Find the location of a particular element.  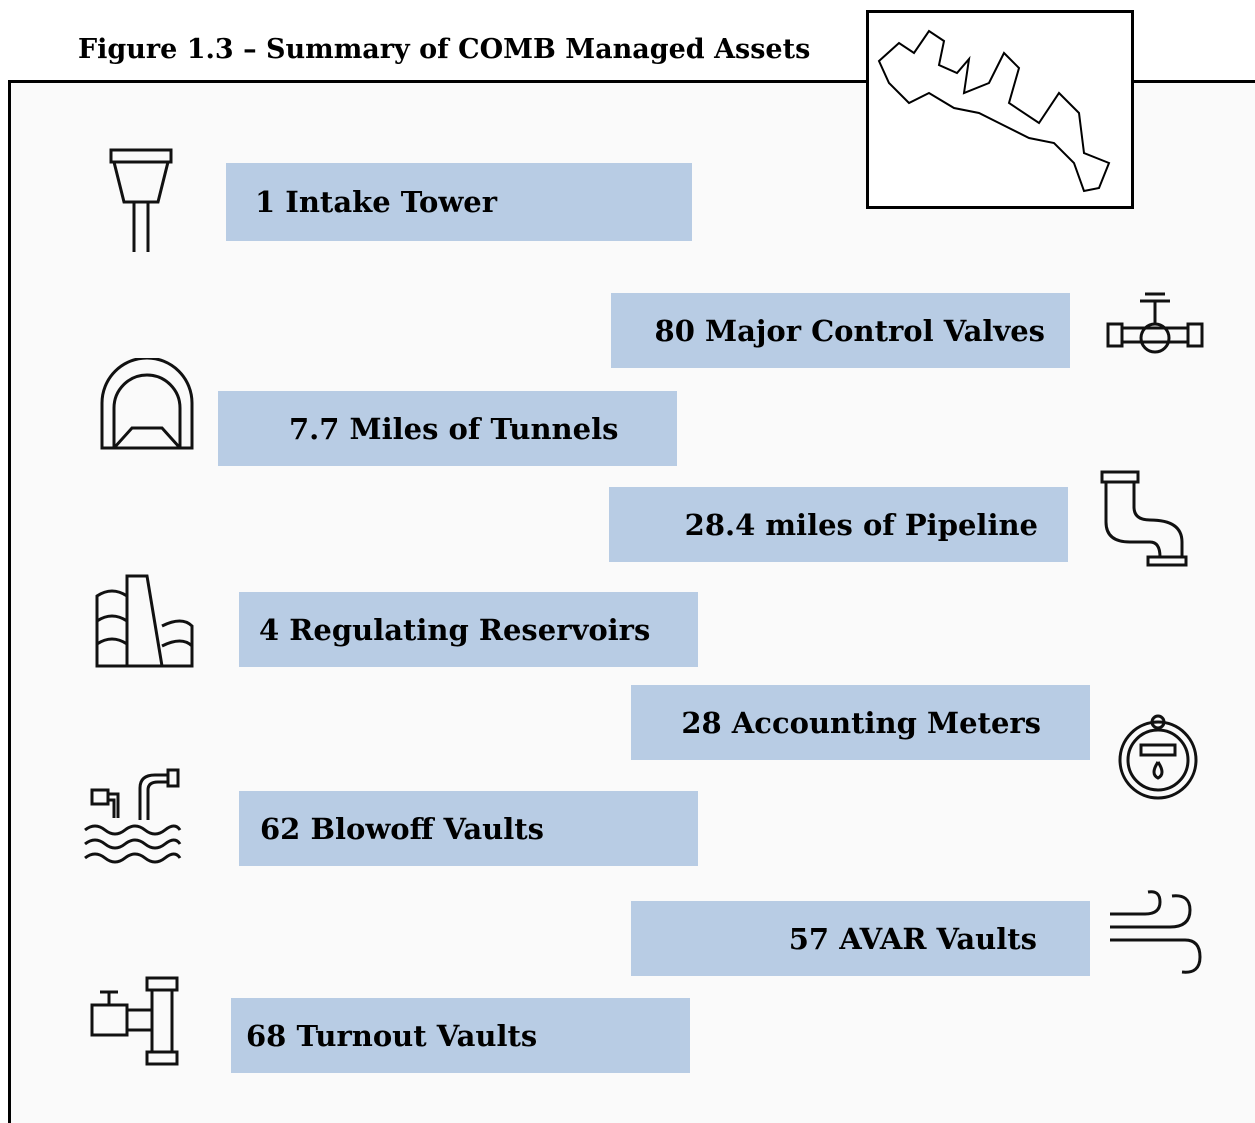

map-outline is located at coordinates (994, 111).